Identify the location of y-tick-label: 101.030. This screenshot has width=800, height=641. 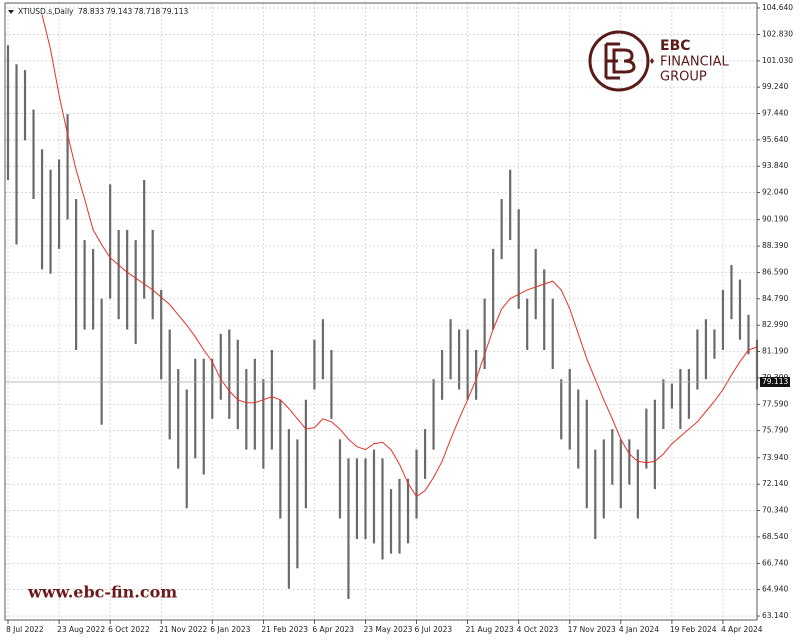
(777, 60).